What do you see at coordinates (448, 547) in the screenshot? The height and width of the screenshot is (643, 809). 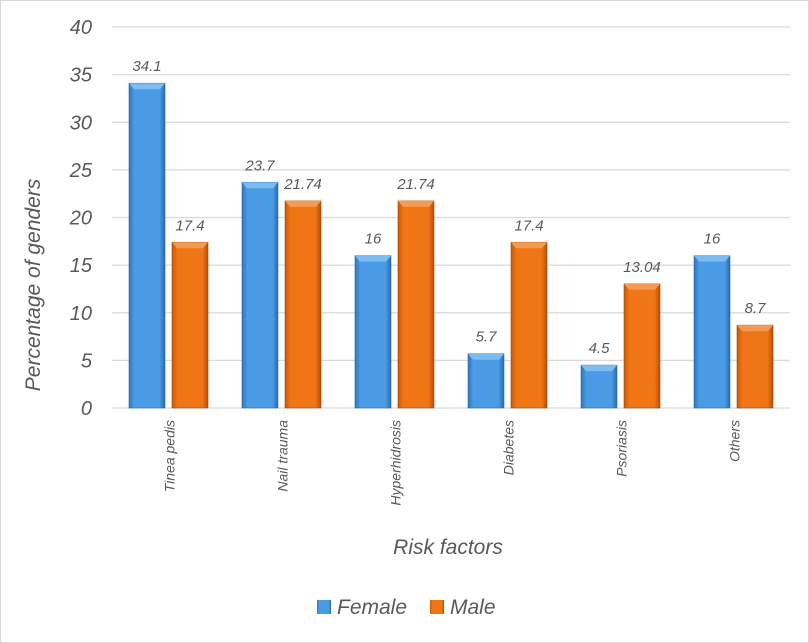 I see `x-axis-title: Risk factors` at bounding box center [448, 547].